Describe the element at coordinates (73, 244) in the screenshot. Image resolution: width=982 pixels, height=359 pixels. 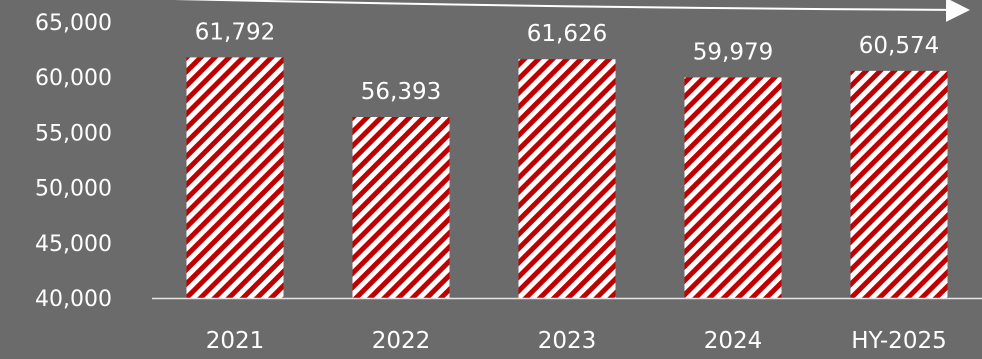
I see `y-tick-label: 45,000` at that location.